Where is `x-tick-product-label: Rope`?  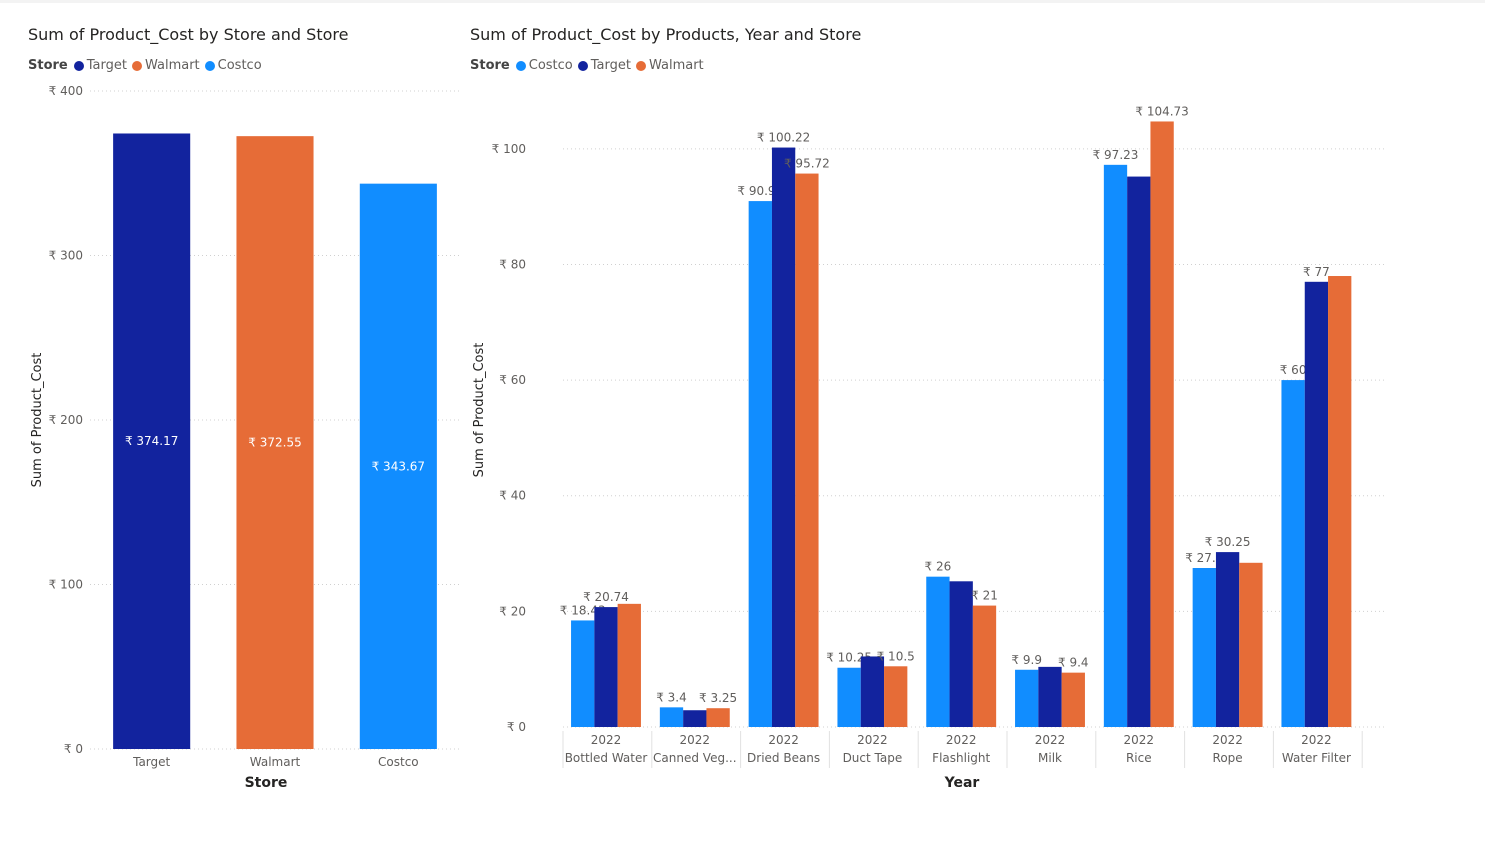
x-tick-product-label: Rope is located at coordinates (1228, 758).